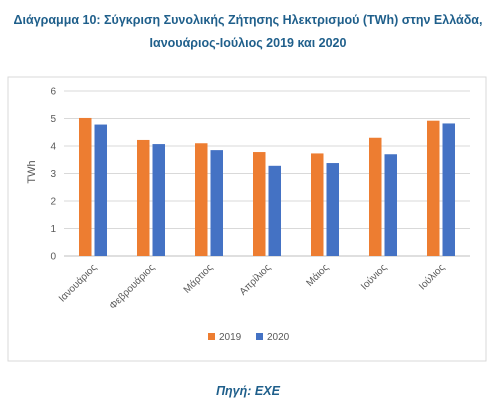 The image size is (496, 406). I want to click on y-tick-labels: 0 1 2 3 4 5 6, so click(53, 175).